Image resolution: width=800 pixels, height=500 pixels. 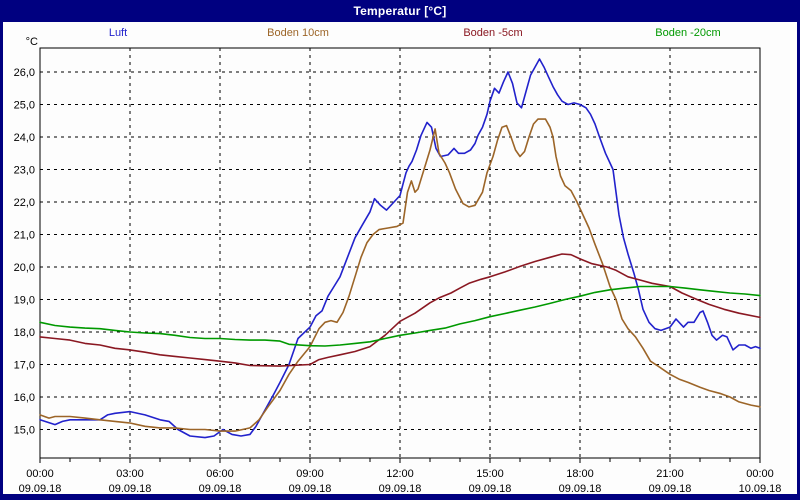 I want to click on y-tick-label: 17,0, so click(x=24, y=366).